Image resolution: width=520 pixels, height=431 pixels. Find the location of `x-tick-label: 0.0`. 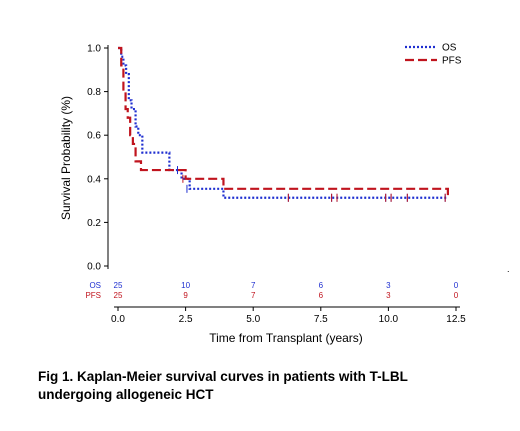

x-tick-label: 0.0 is located at coordinates (118, 319).